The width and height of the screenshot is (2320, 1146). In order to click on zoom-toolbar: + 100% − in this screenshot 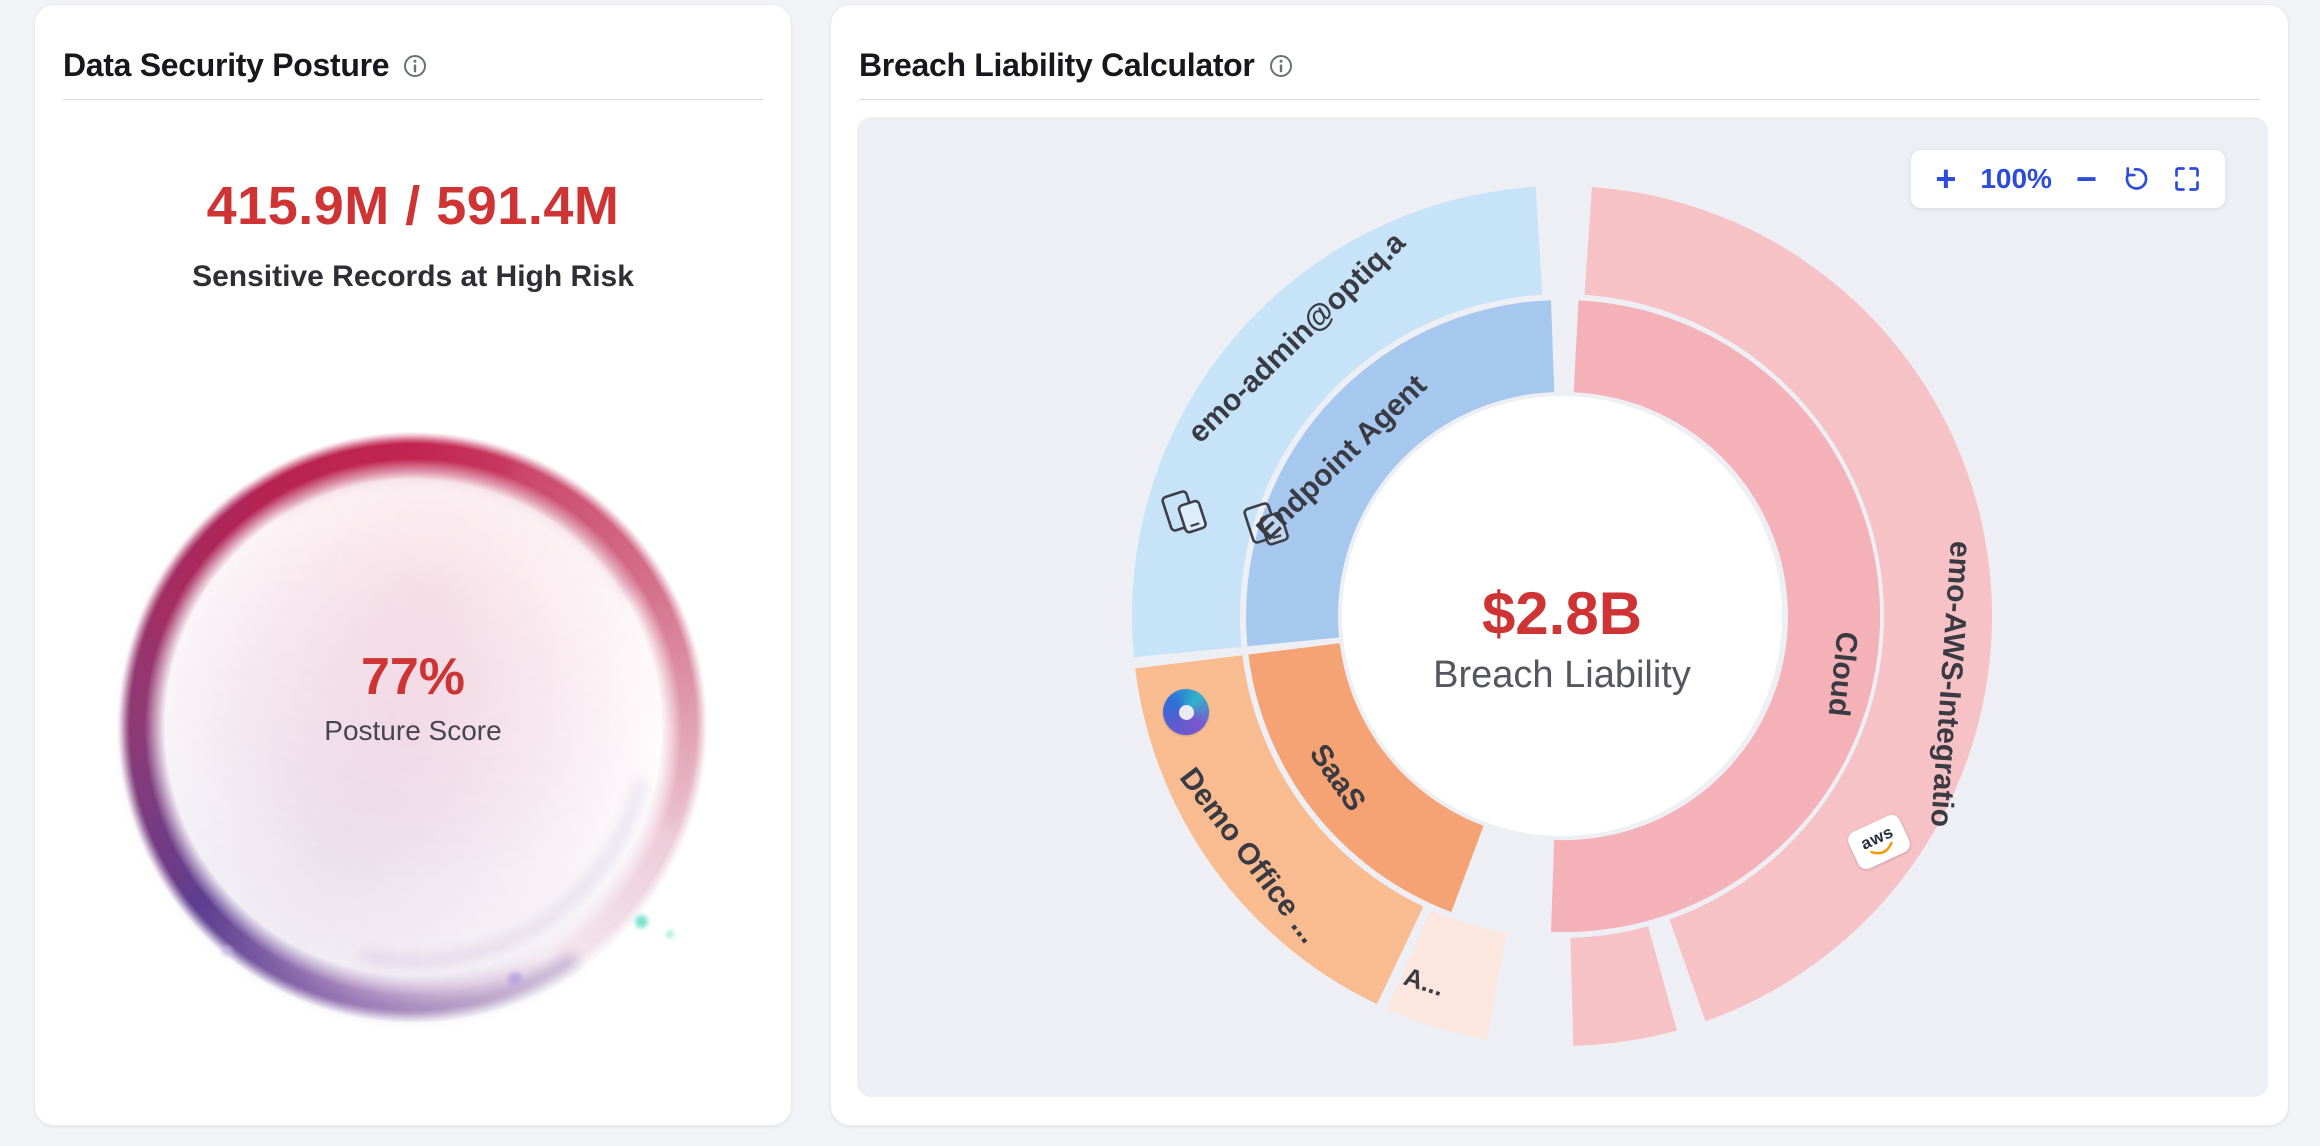, I will do `click(2068, 179)`.